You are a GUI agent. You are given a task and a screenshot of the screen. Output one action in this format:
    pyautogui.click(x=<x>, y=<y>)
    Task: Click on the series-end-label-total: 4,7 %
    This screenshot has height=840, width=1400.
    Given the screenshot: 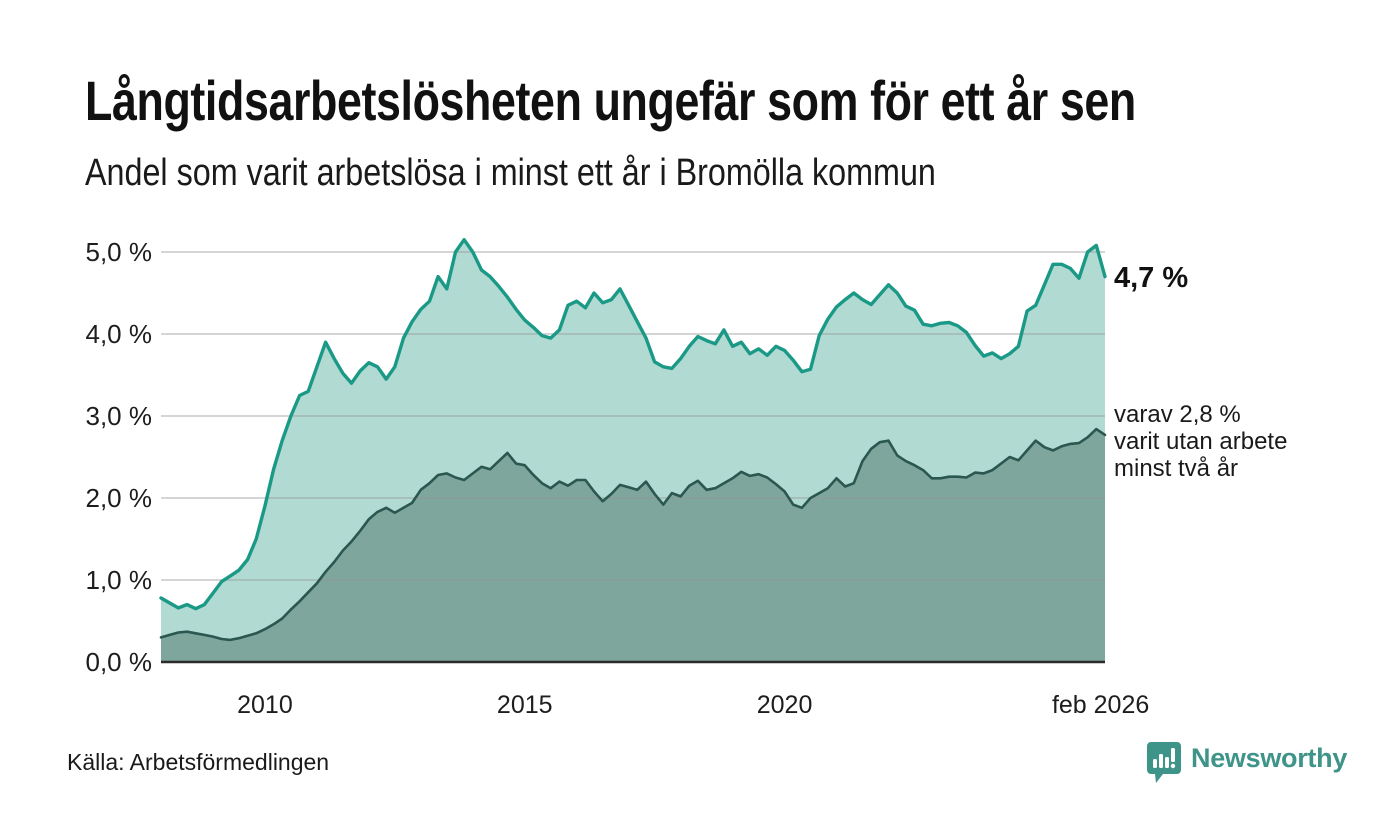 What is the action you would take?
    pyautogui.click(x=1151, y=278)
    